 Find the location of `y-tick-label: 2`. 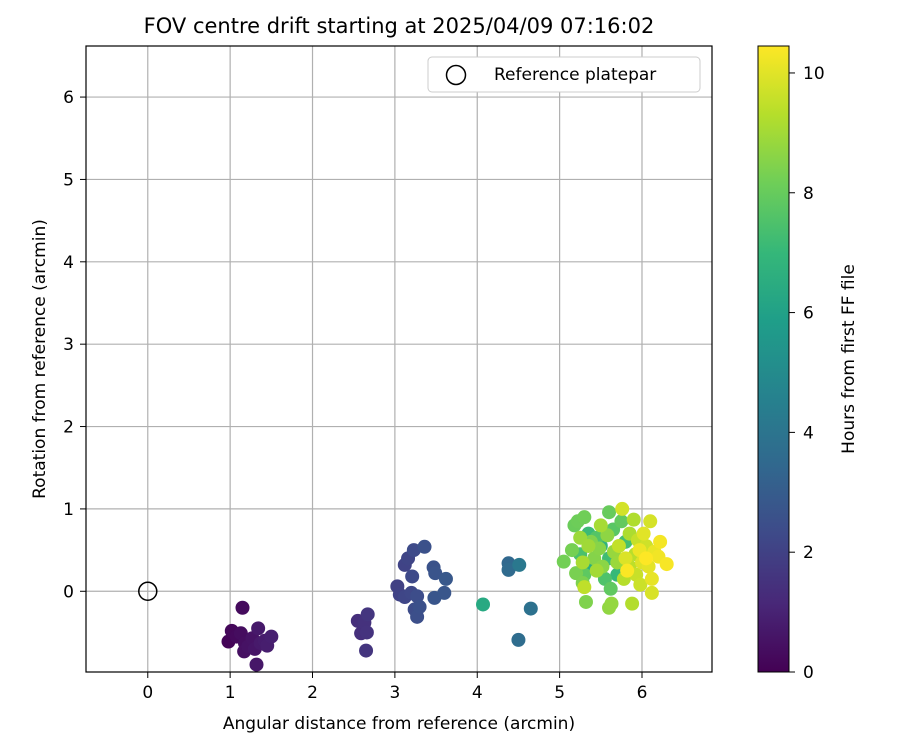

y-tick-label: 2 is located at coordinates (68, 428).